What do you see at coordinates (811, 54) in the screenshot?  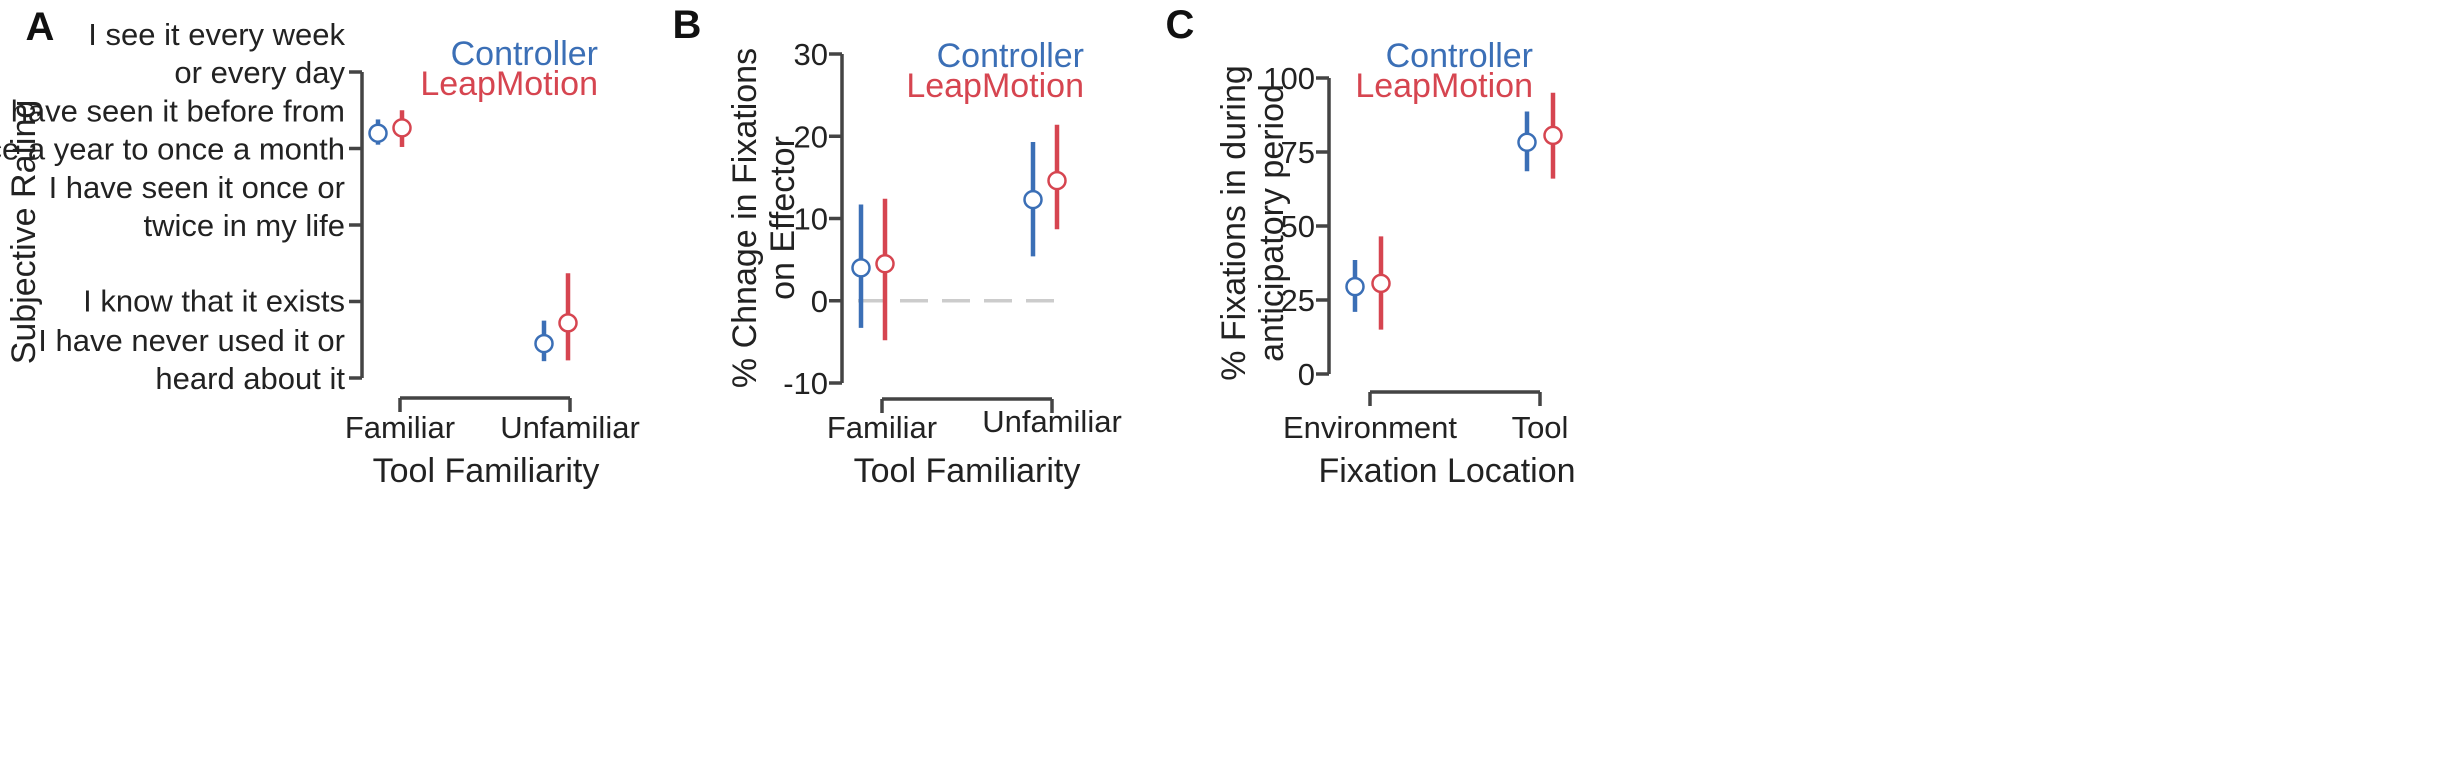 I see `y-tick-label: 30` at bounding box center [811, 54].